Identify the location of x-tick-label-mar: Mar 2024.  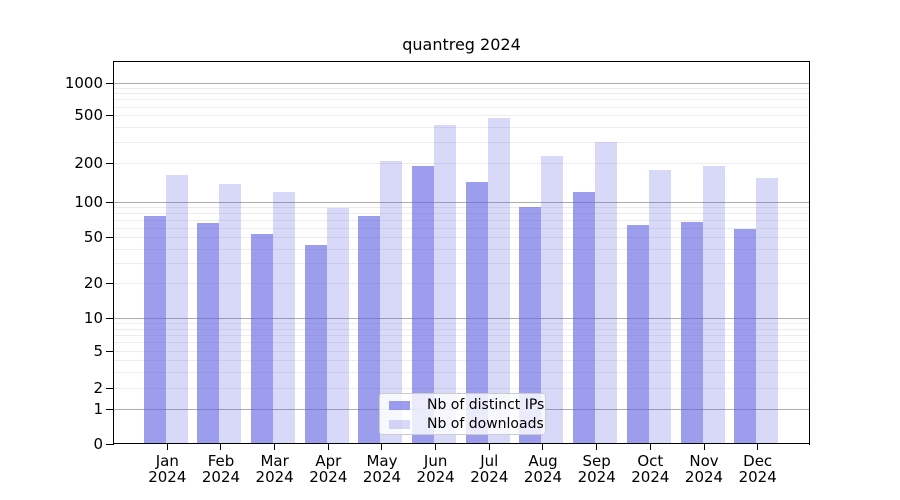
(275, 469).